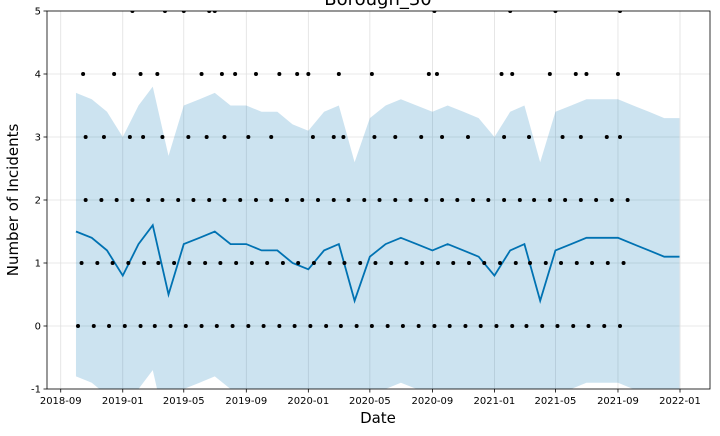  Describe the element at coordinates (378, 418) in the screenshot. I see `x-axis-label: Date` at that location.